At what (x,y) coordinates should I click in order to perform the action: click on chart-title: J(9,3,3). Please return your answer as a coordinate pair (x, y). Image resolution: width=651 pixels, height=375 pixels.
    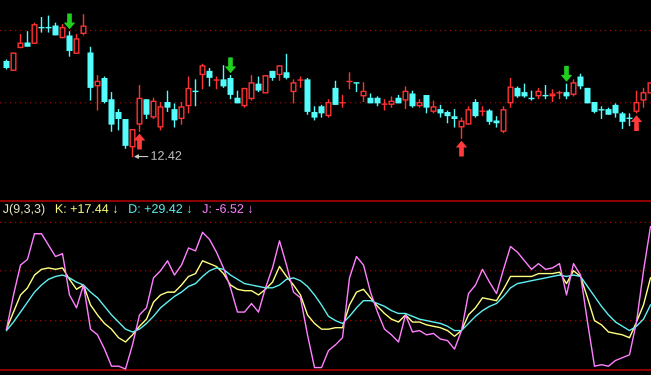
    Looking at the image, I should click on (23, 210).